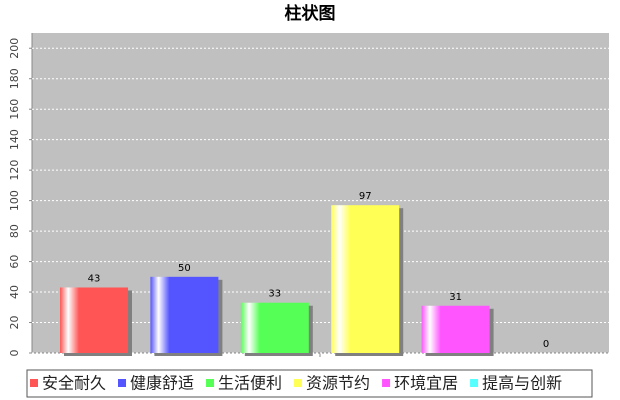  Describe the element at coordinates (74, 383) in the screenshot. I see `legend-label: 安全耐久` at that location.